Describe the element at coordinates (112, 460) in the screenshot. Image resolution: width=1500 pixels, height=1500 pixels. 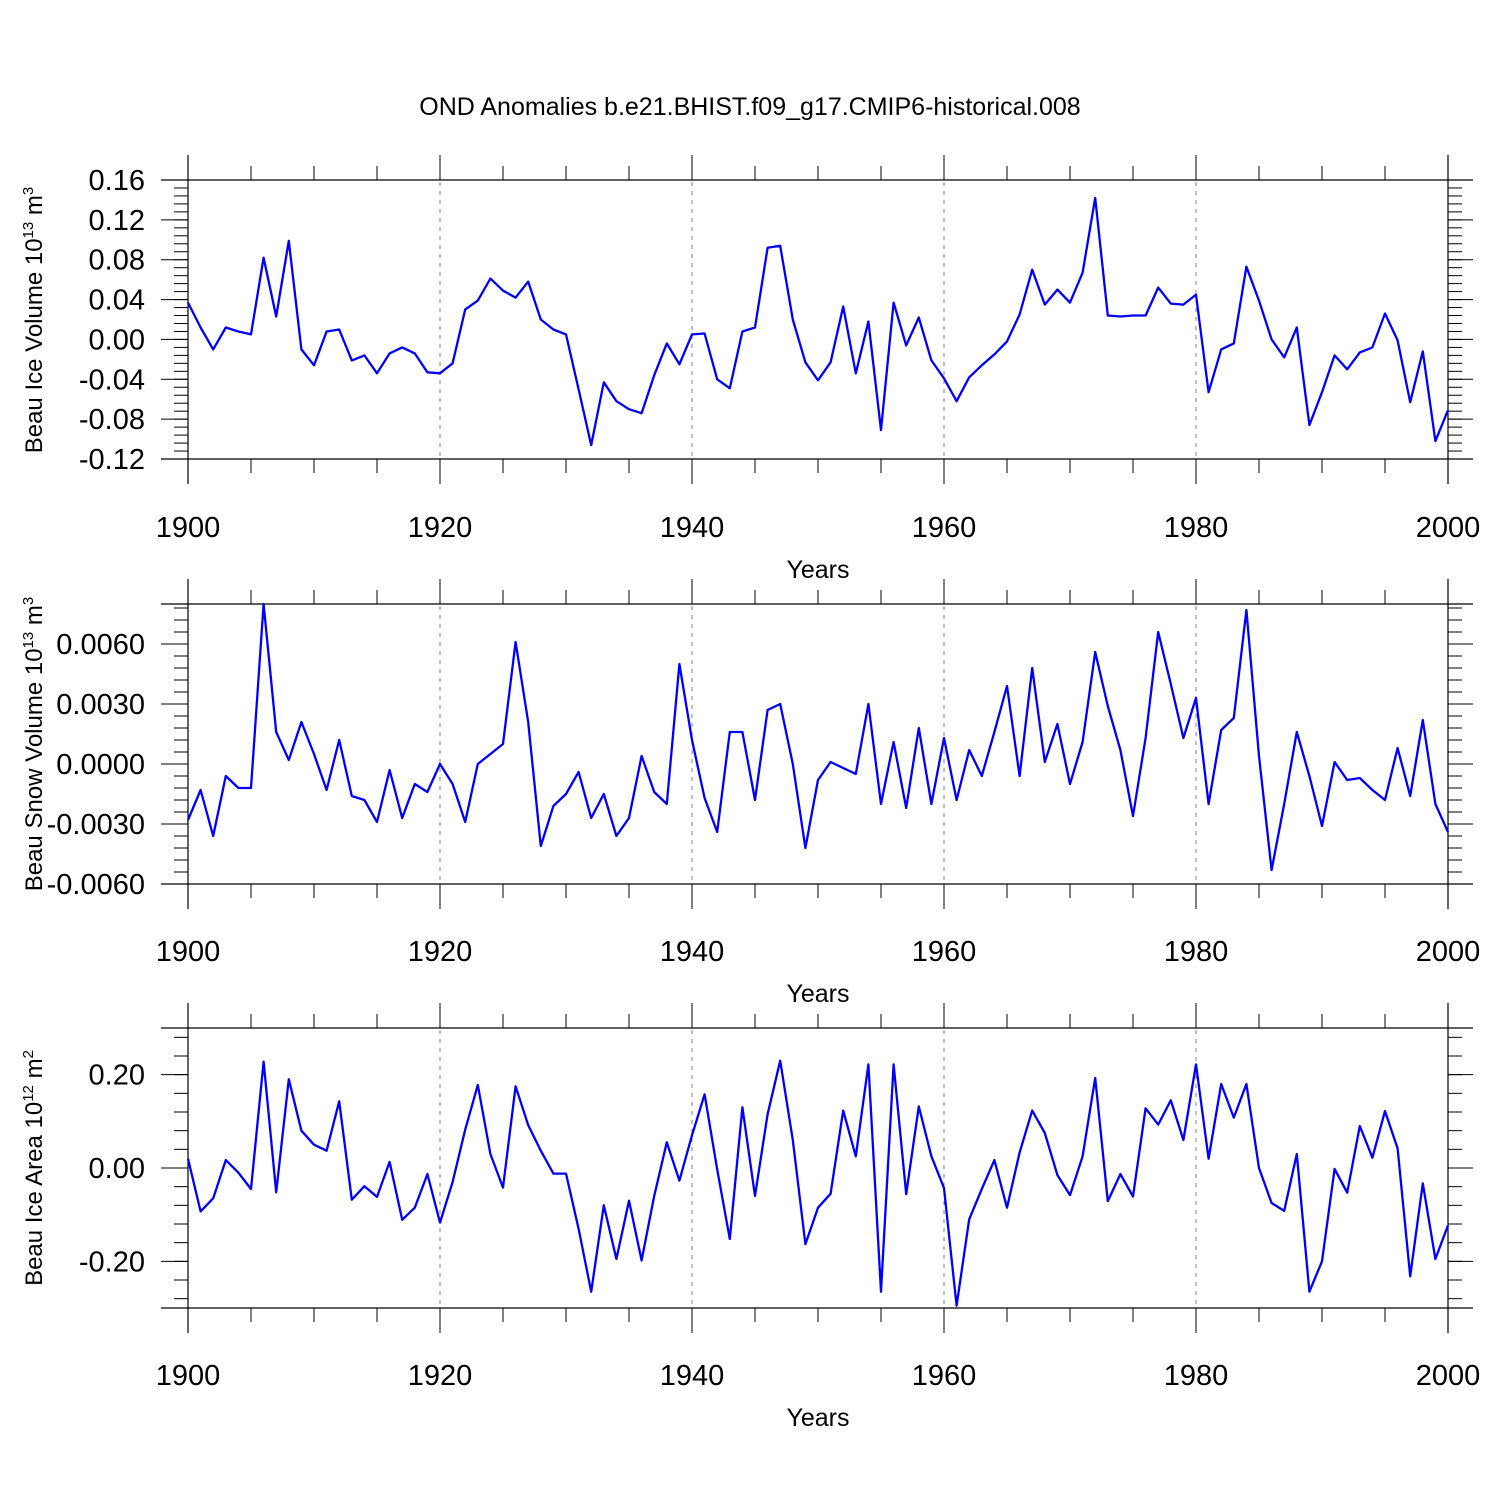
I see `y-tick-label: -0.12` at that location.